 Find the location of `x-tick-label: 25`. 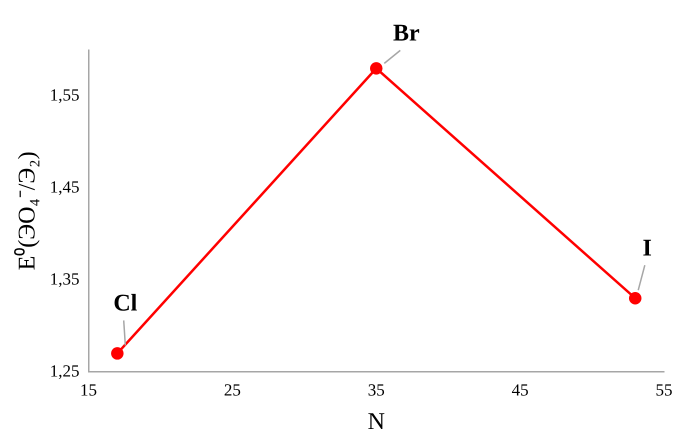

x-tick-label: 25 is located at coordinates (232, 390).